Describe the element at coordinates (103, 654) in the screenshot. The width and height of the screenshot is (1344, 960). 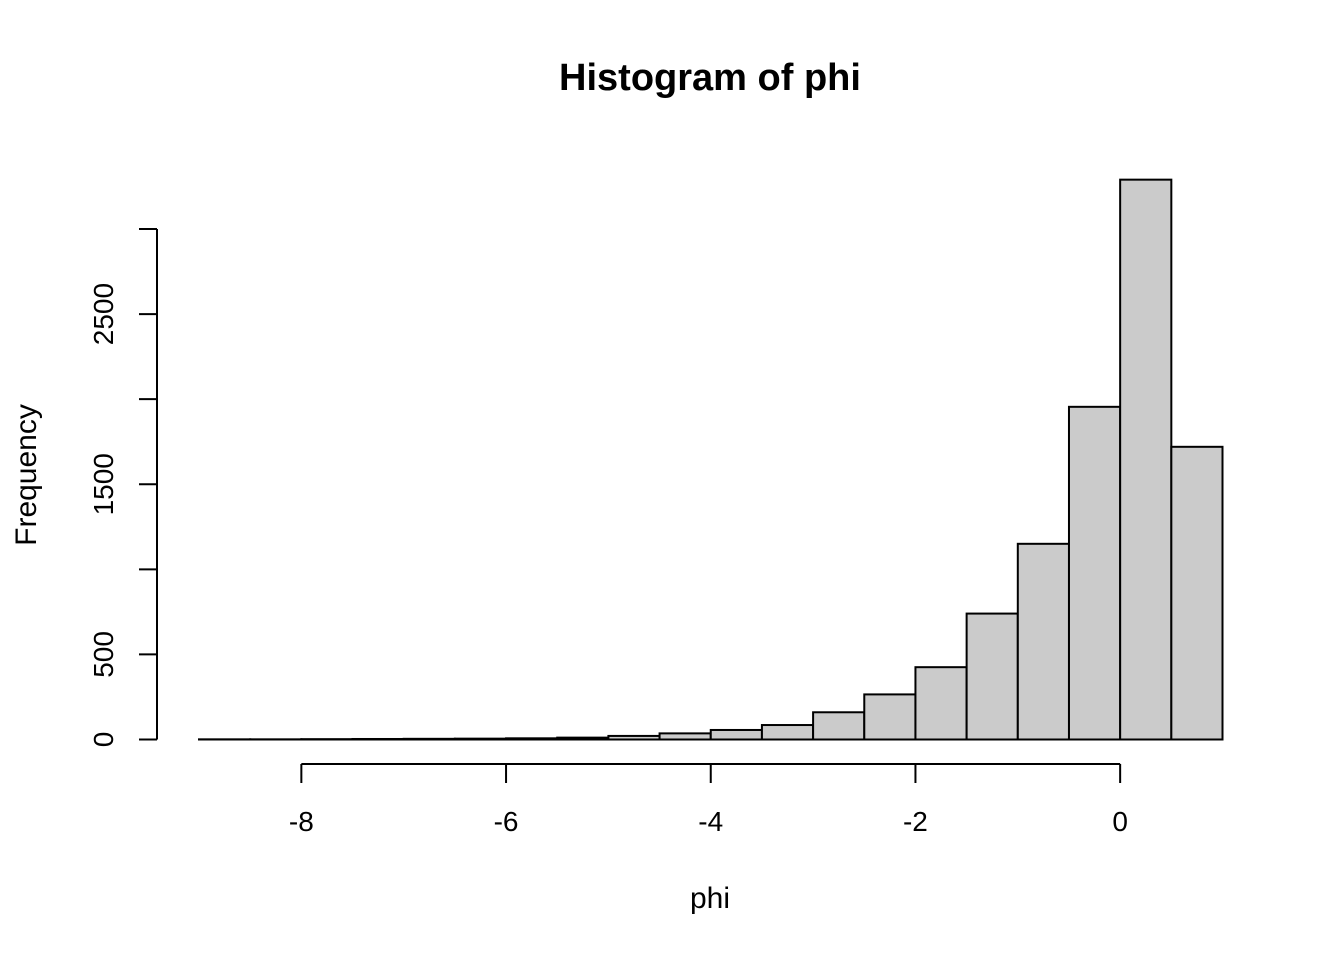
I see `y-axis-tick-label: 500` at that location.